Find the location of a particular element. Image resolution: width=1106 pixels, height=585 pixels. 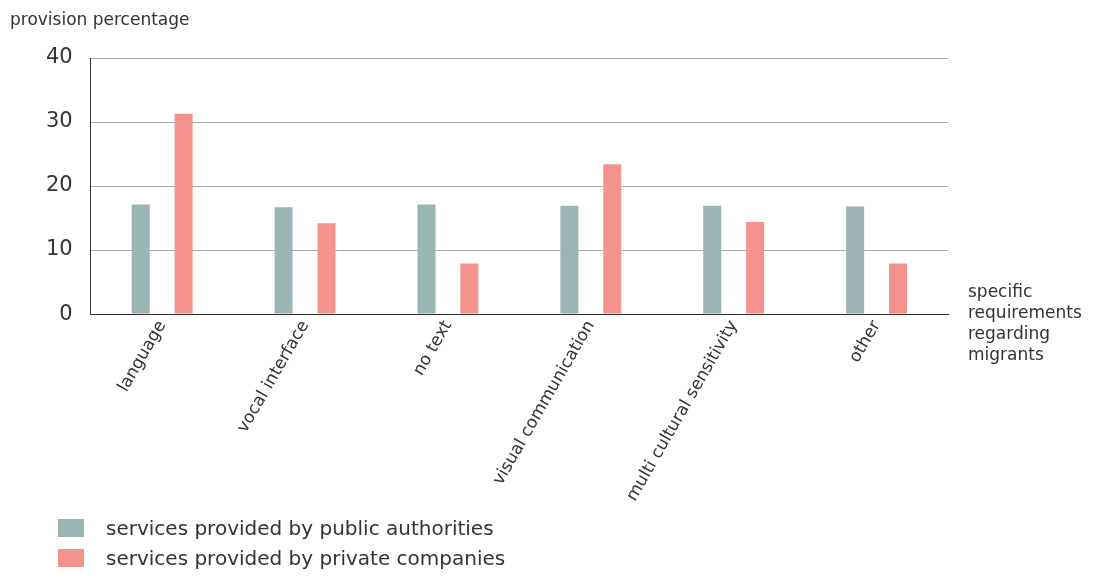

legend-label: services provided by private companies is located at coordinates (306, 558).